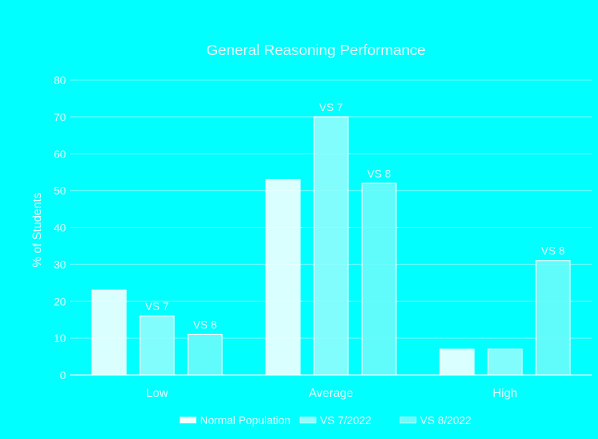 Image resolution: width=598 pixels, height=439 pixels. Describe the element at coordinates (60, 339) in the screenshot. I see `y-tick-label: 10` at that location.